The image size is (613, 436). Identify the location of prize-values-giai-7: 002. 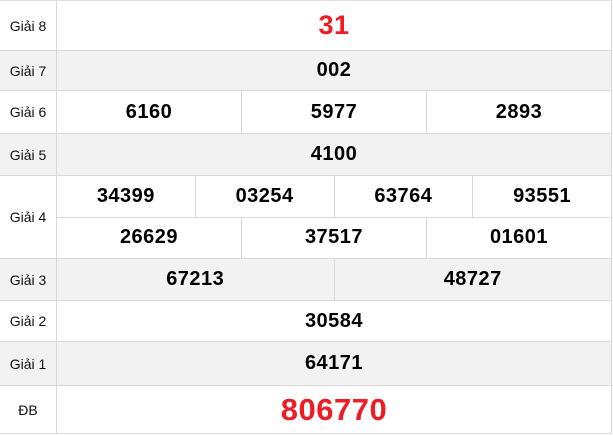
(334, 70).